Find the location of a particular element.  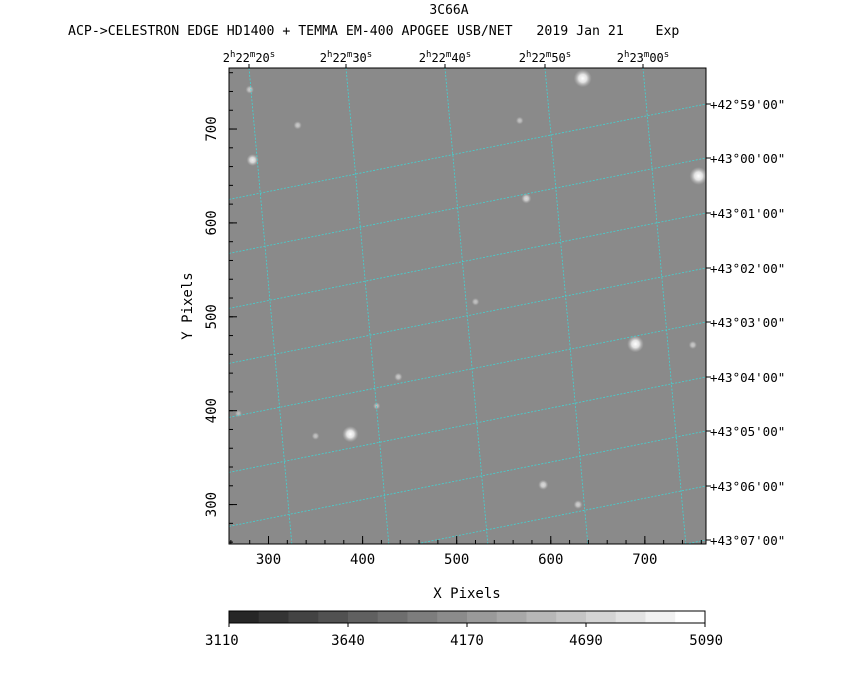

dec-label: +43°02'00" is located at coordinates (747, 268).